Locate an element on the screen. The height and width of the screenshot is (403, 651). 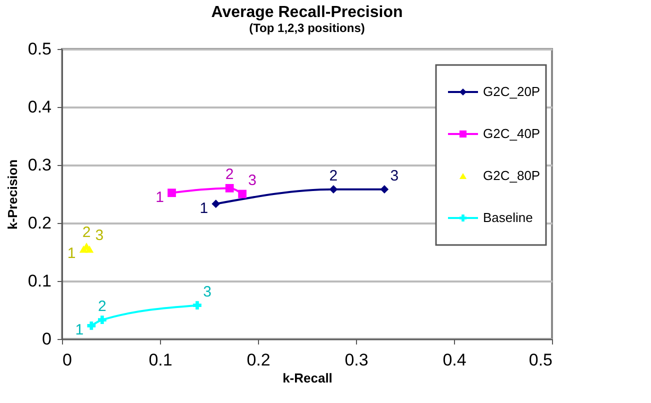
chart-title: Average Recall-Precision is located at coordinates (307, 12).